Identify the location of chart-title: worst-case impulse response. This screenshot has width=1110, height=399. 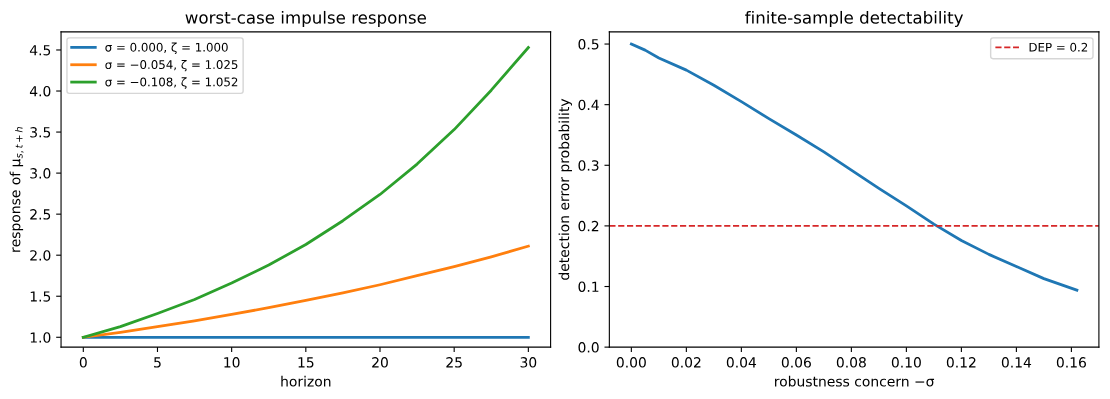
(305, 19).